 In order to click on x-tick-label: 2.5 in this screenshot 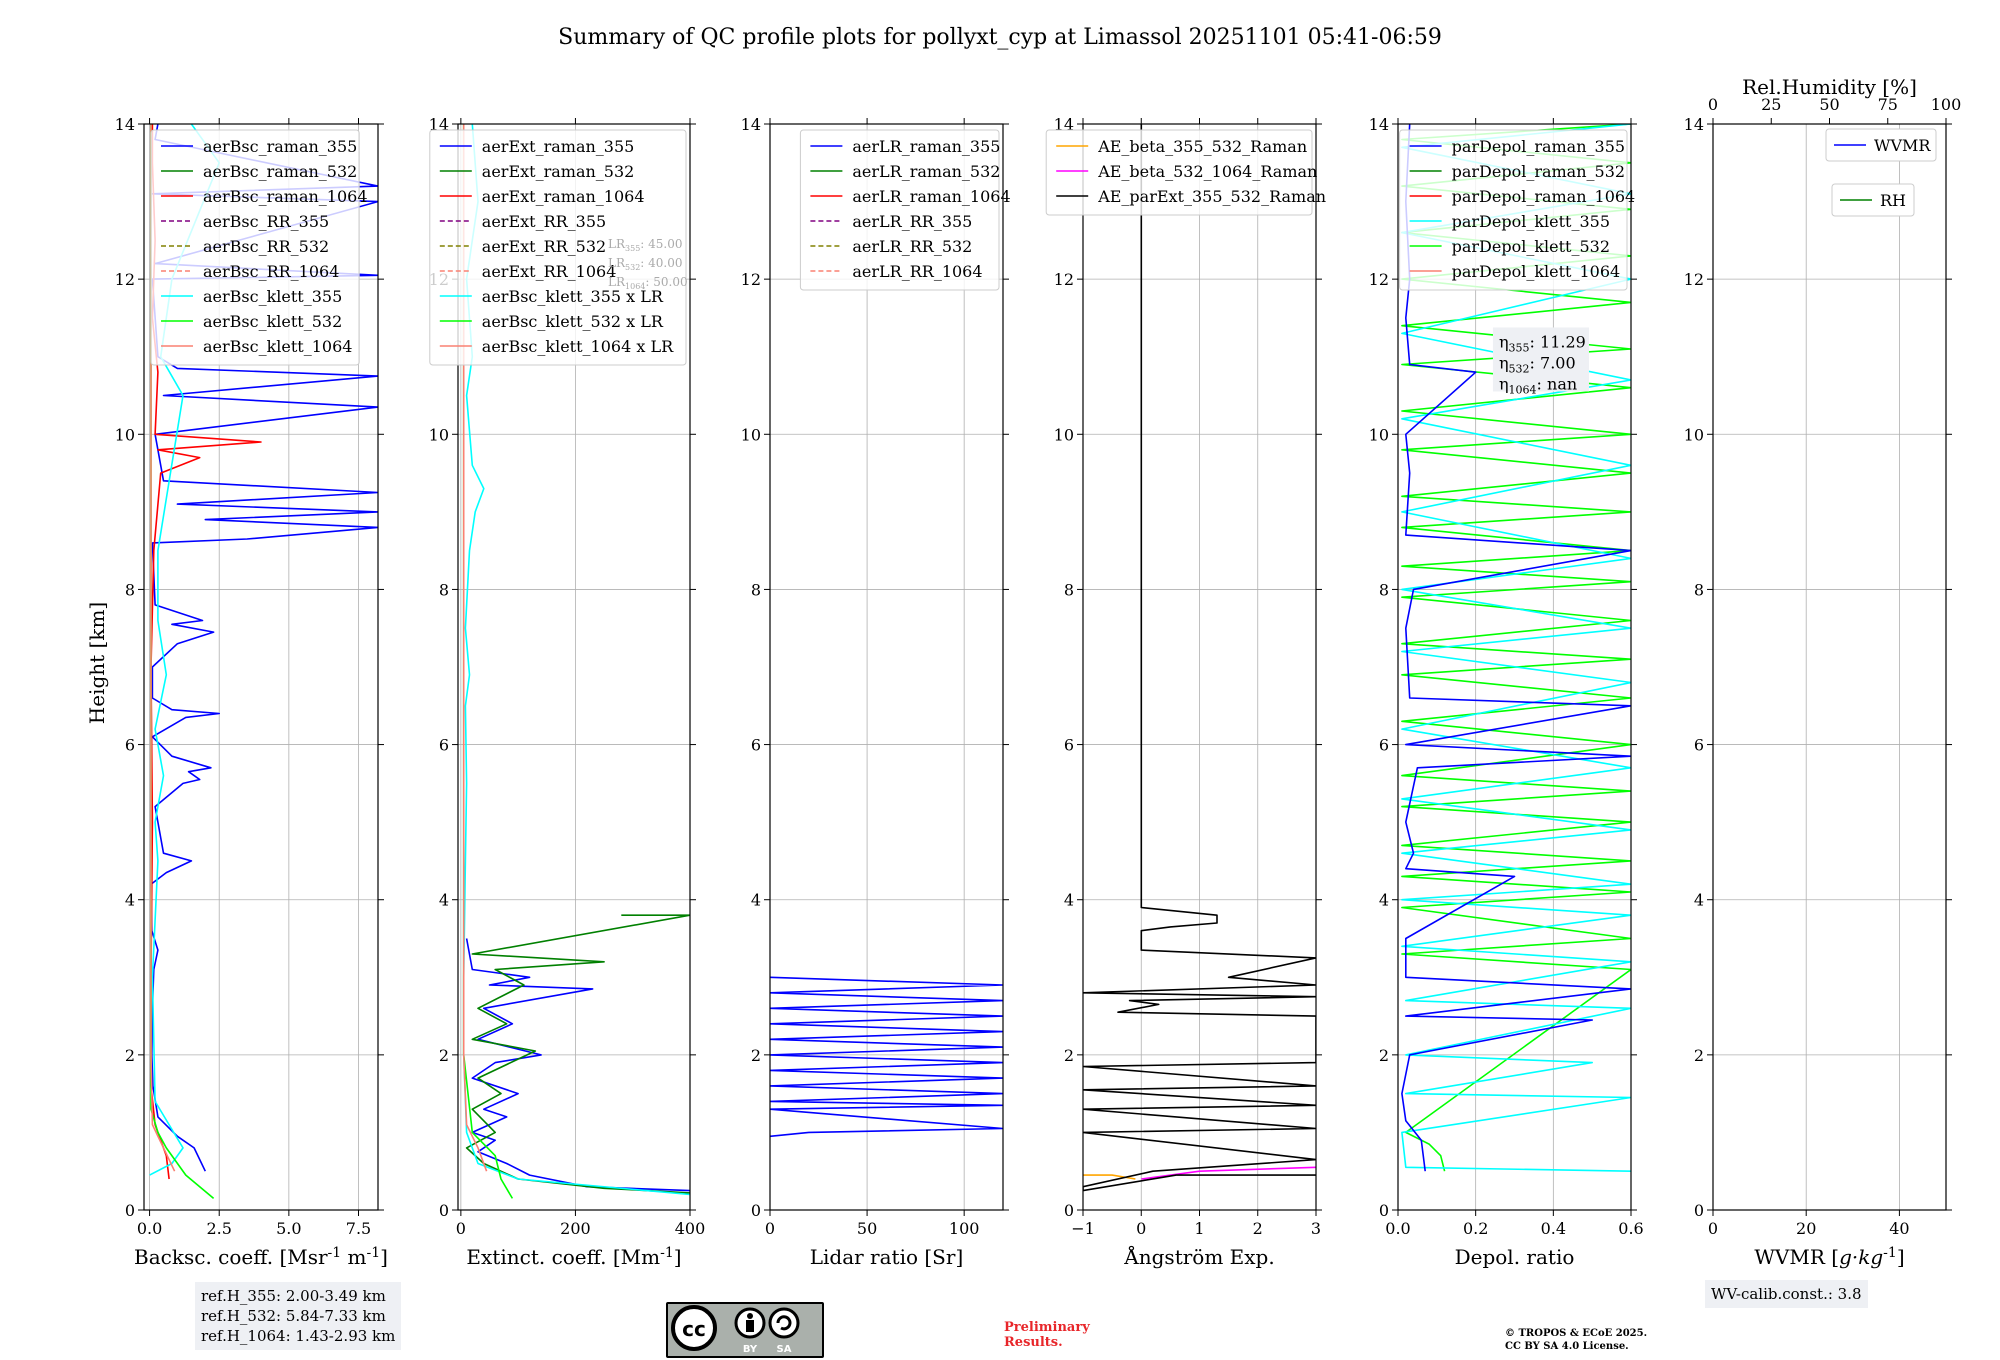, I will do `click(218, 1228)`.